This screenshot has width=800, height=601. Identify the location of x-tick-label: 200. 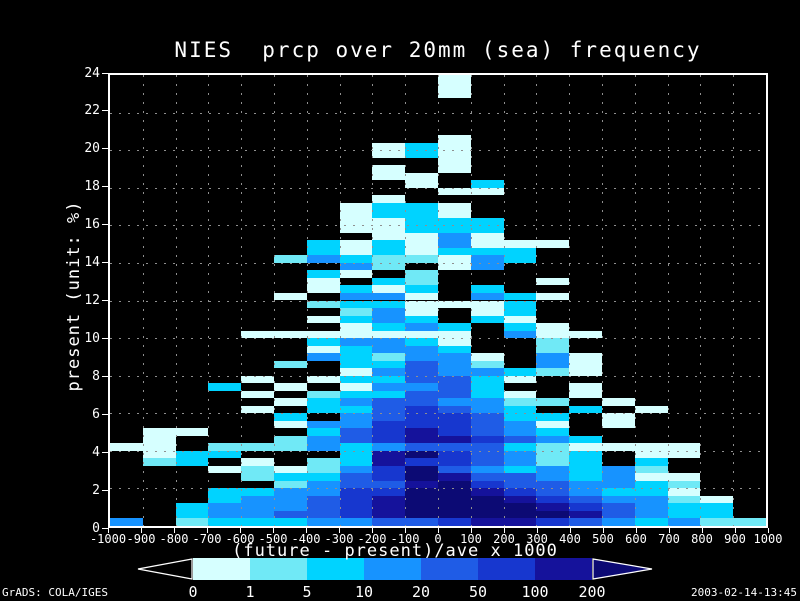
(504, 539).